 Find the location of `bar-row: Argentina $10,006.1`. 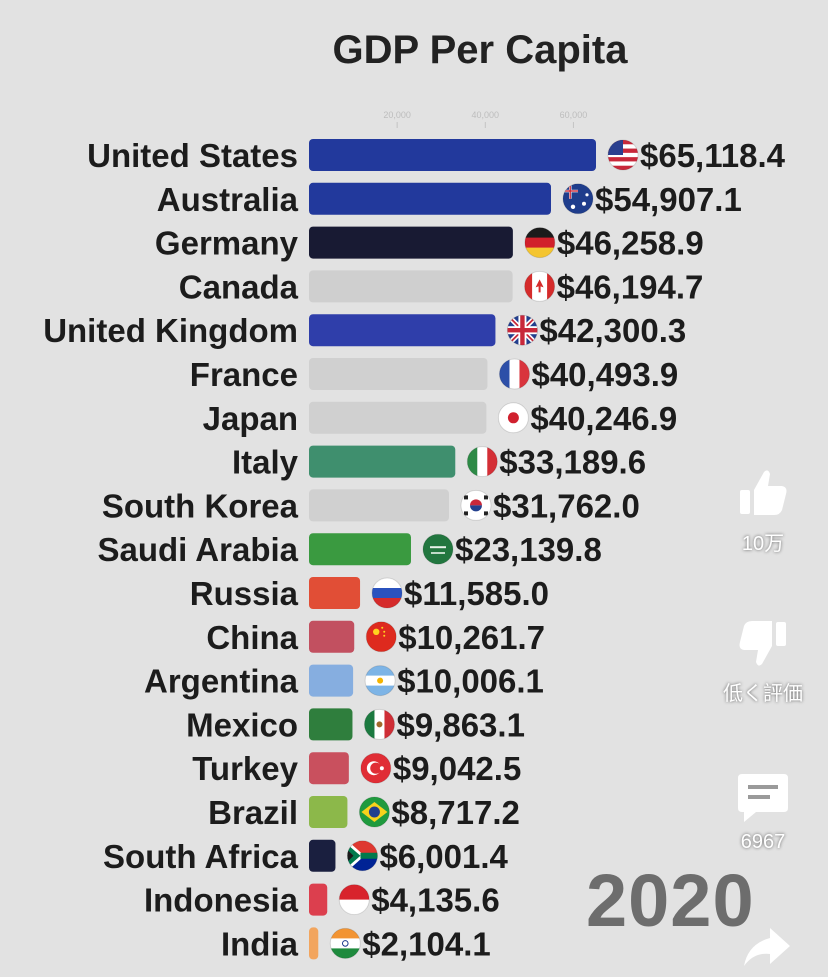

bar-row: Argentina $10,006.1 is located at coordinates (344, 681).